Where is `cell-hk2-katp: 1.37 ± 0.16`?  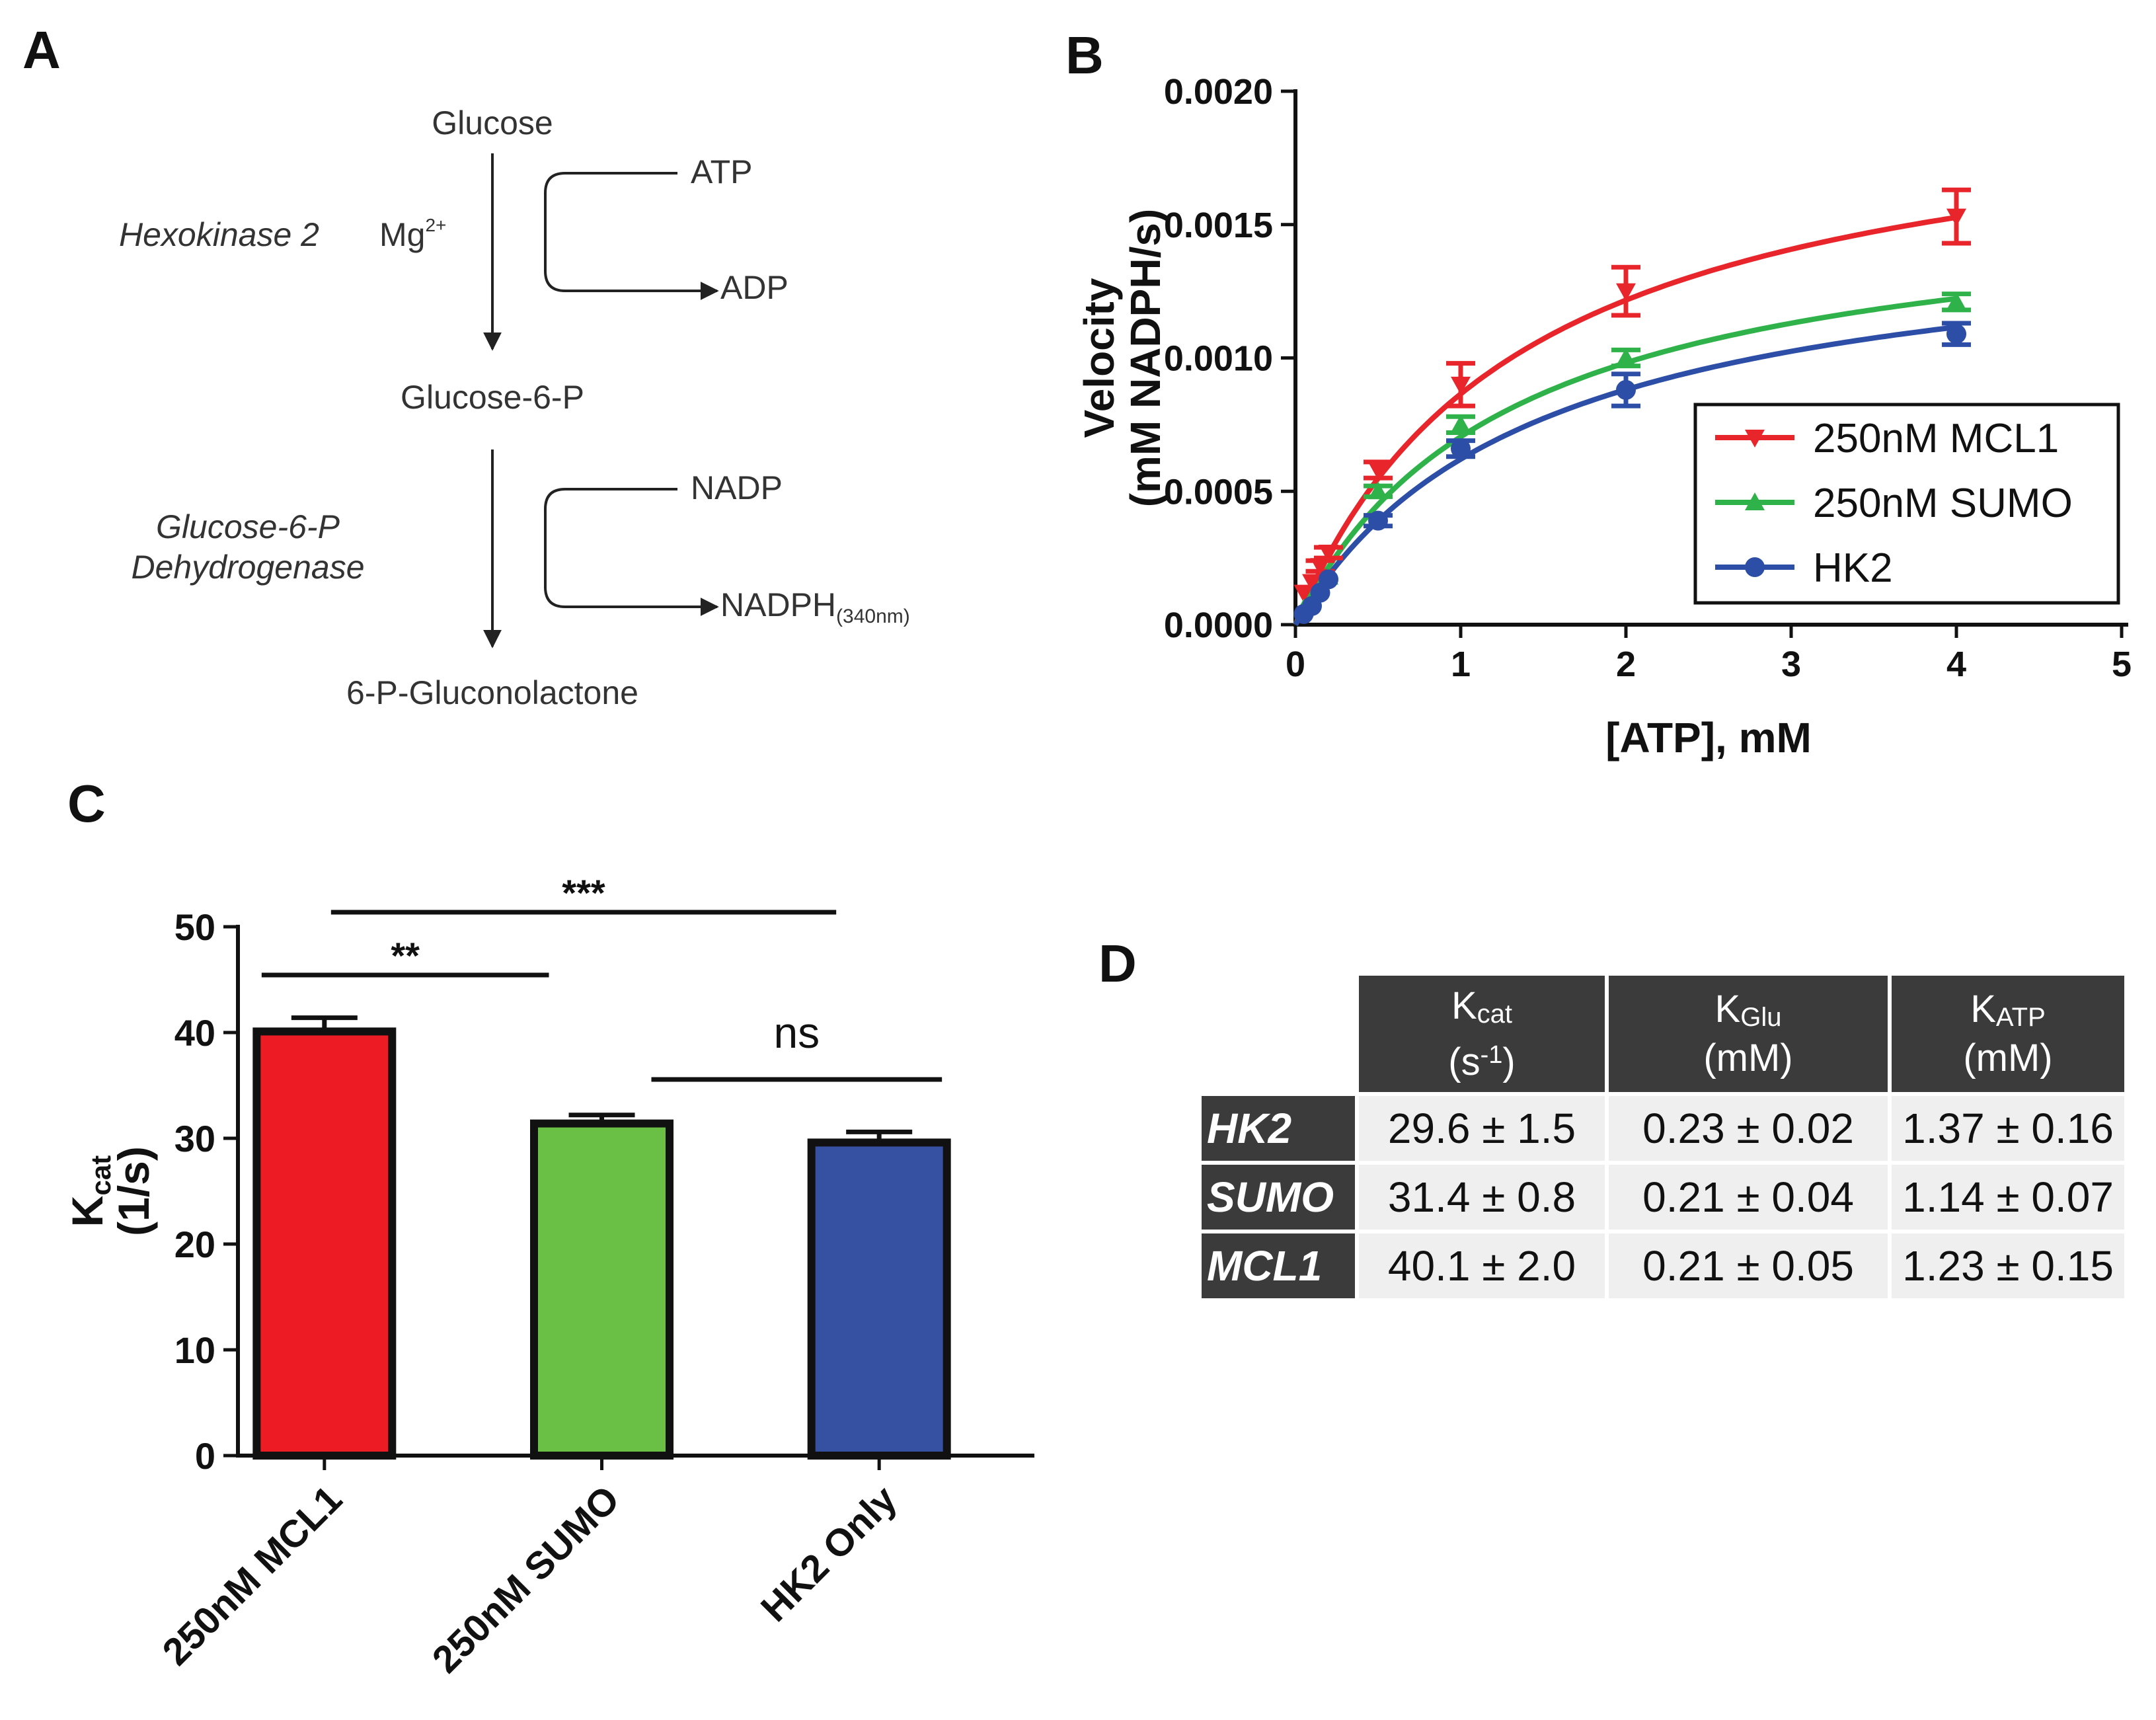
cell-hk2-katp: 1.37 ± 0.16 is located at coordinates (2008, 1128).